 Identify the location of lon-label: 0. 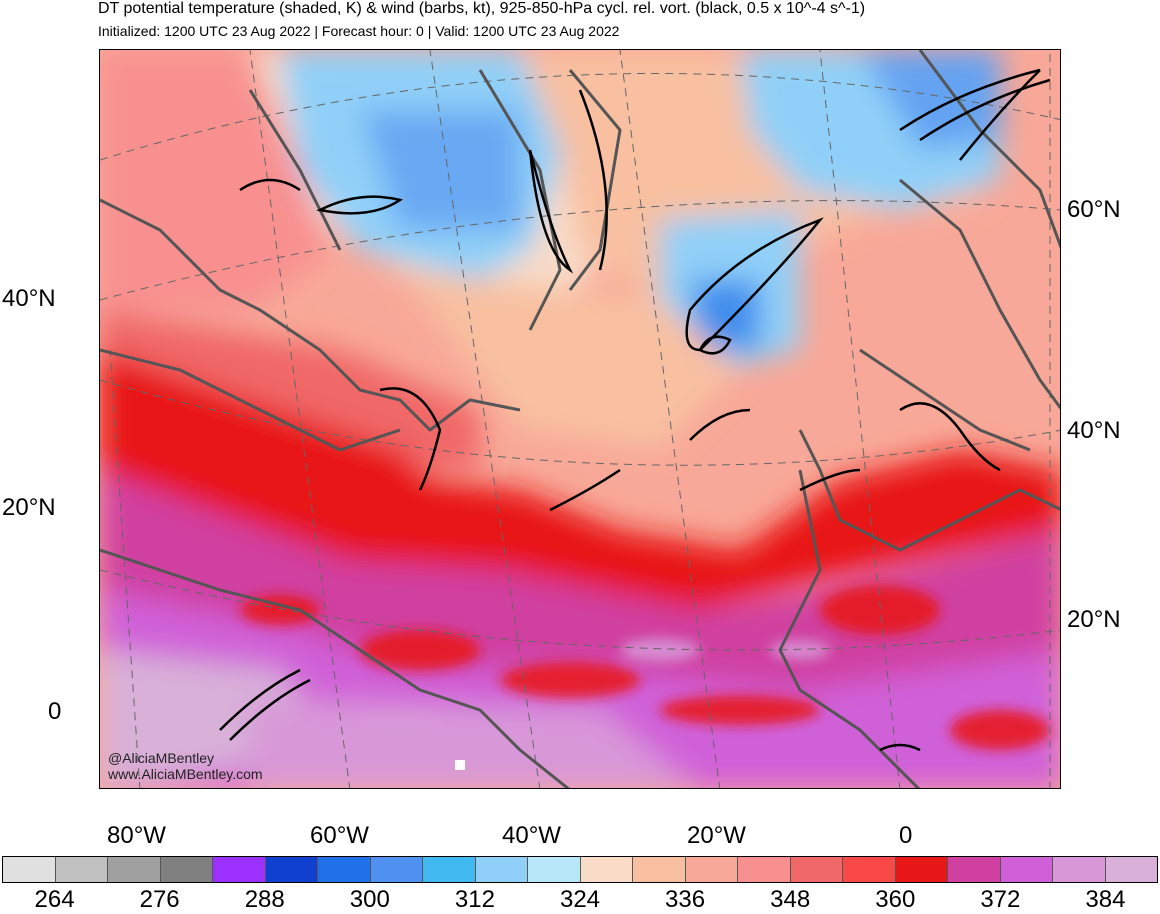
(906, 835).